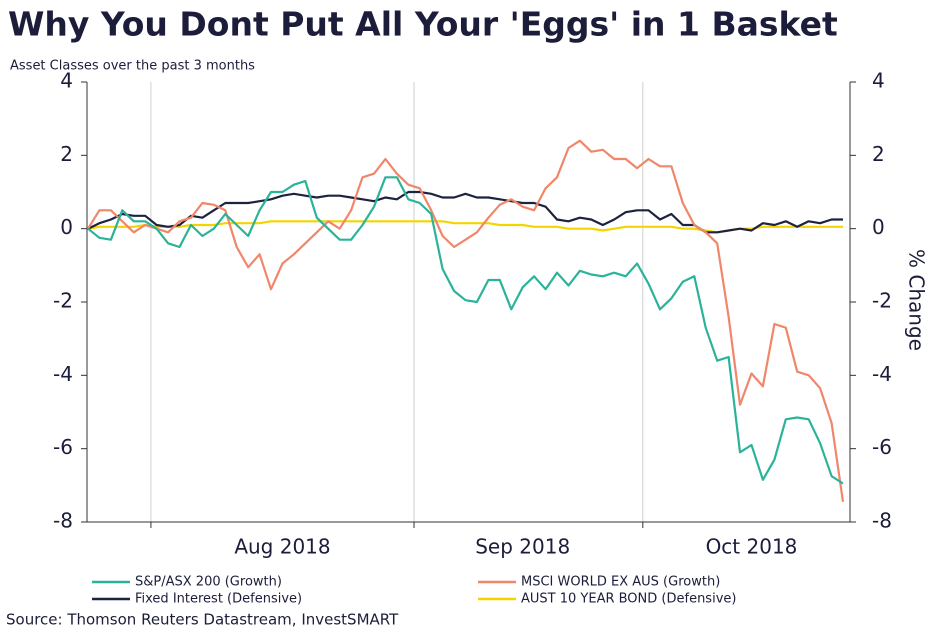 The height and width of the screenshot is (633, 939). Describe the element at coordinates (620, 582) in the screenshot. I see `legend-label: MSCI WORLD EX AUS (Growth)` at that location.